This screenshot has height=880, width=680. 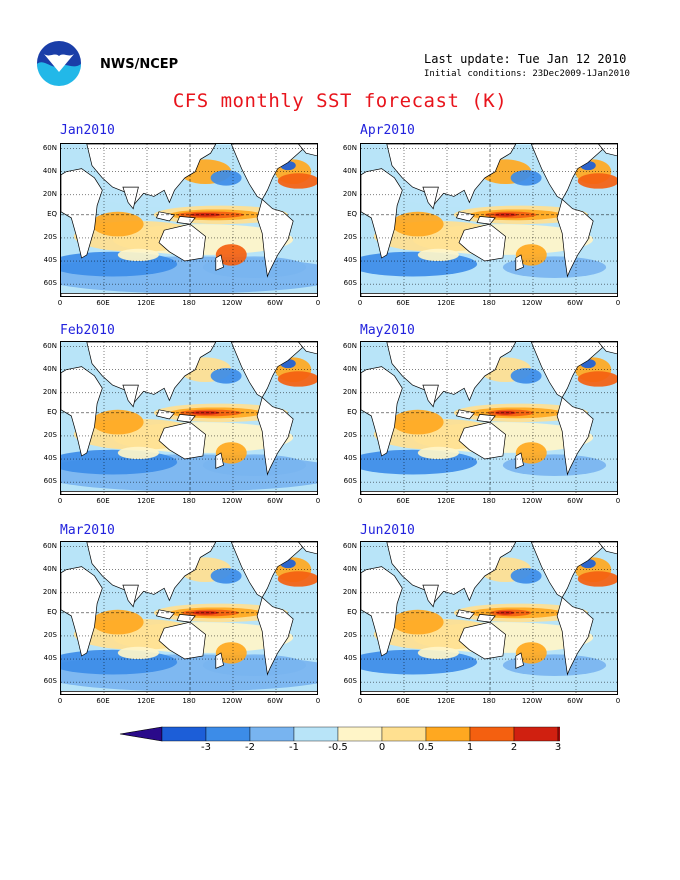 I want to click on panel-title: Apr2010, so click(x=387, y=130).